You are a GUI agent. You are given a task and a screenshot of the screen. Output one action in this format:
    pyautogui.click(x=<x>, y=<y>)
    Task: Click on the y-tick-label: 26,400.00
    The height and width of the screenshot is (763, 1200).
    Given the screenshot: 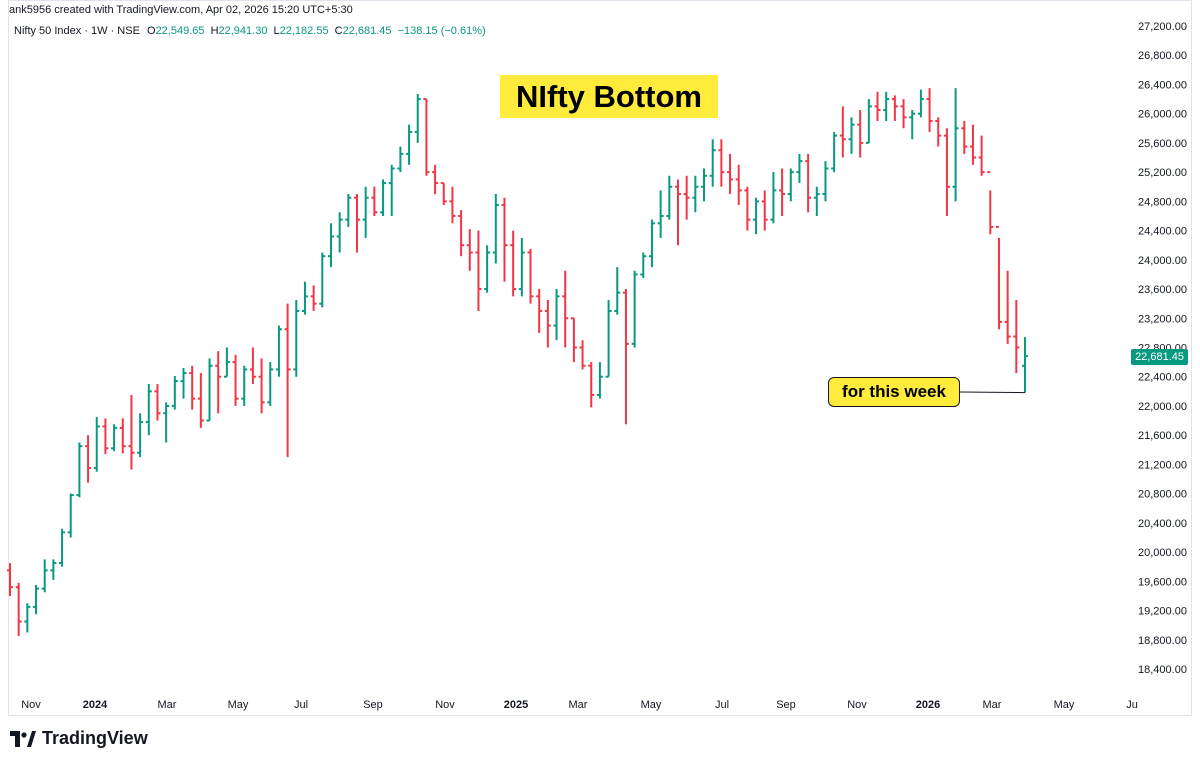 What is the action you would take?
    pyautogui.click(x=1162, y=85)
    